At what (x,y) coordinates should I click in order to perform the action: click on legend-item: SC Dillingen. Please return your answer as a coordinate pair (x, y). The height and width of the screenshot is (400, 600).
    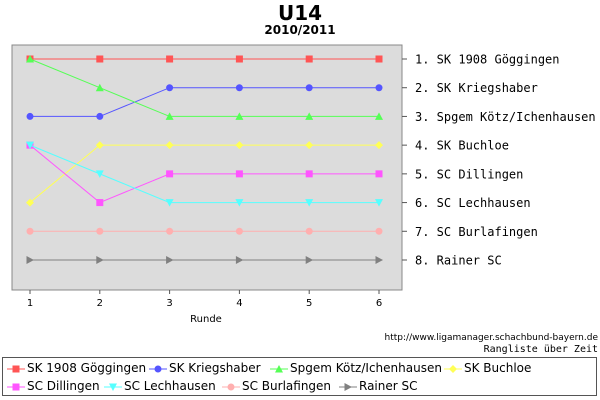
    Looking at the image, I should click on (53, 386).